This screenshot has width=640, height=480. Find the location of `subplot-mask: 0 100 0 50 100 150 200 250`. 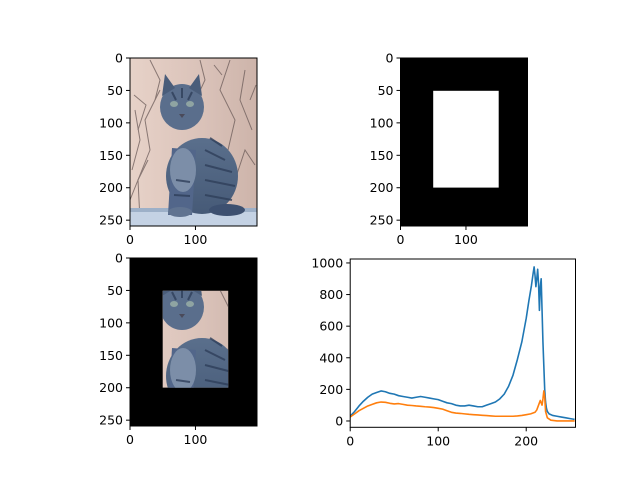

subplot-mask: 0 100 0 50 100 150 200 250 is located at coordinates (449, 149).